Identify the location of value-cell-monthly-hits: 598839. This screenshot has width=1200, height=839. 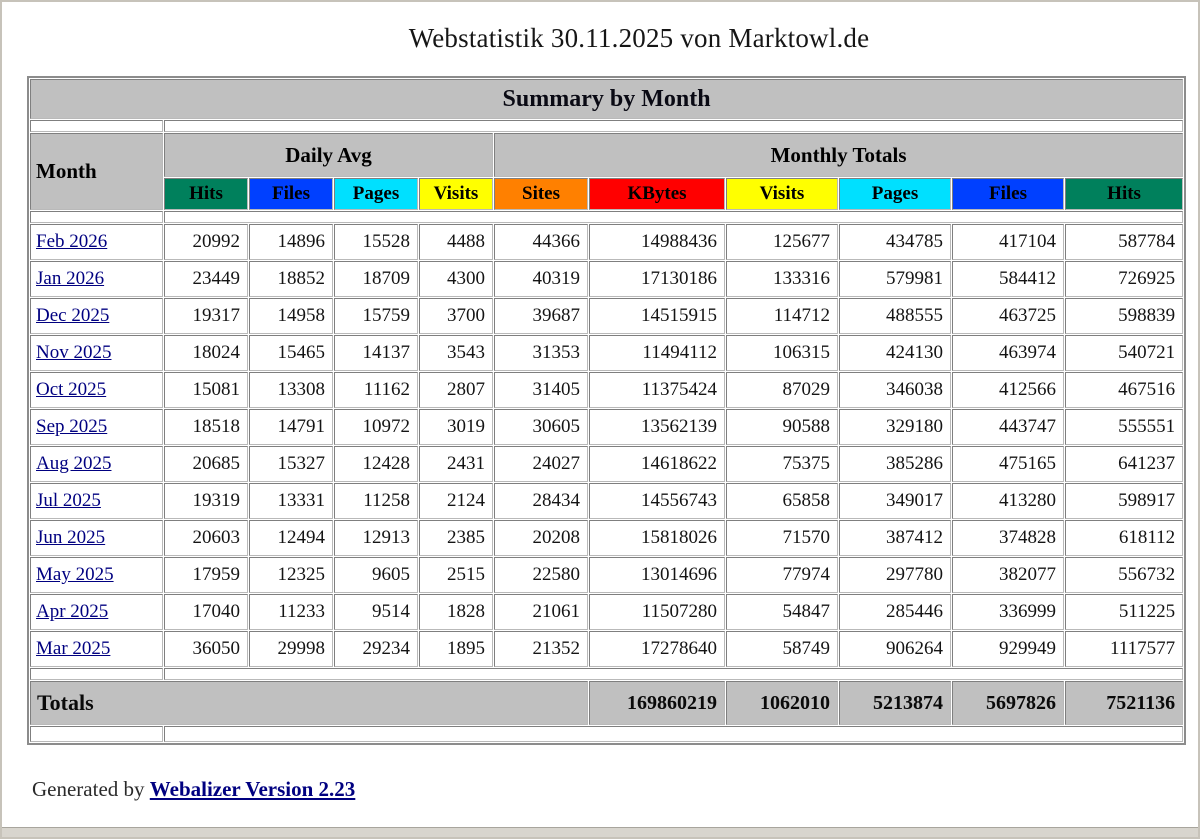
(1124, 316).